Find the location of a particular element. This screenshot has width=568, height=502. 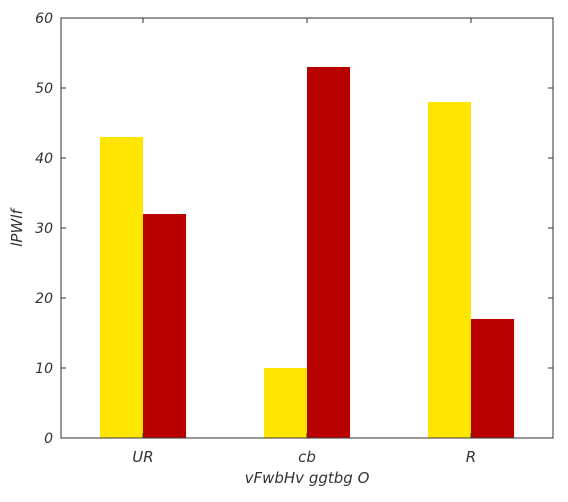

bar-R-s1 is located at coordinates (449, 270).